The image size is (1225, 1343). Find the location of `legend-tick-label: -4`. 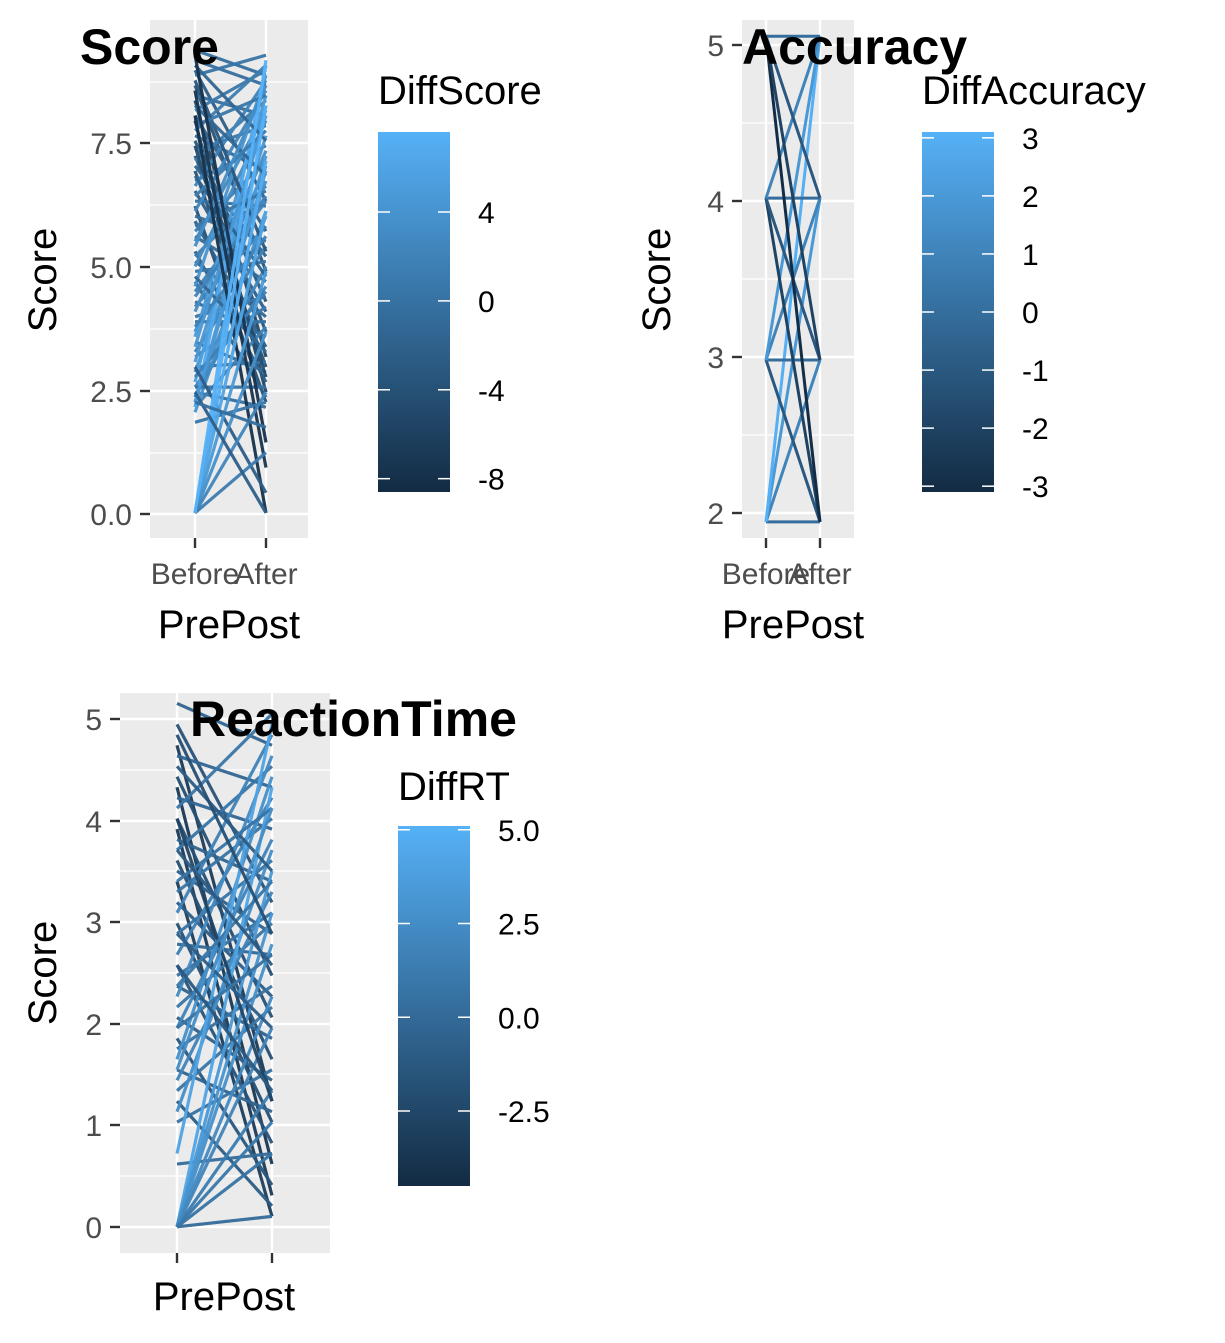

legend-tick-label: -4 is located at coordinates (491, 391).